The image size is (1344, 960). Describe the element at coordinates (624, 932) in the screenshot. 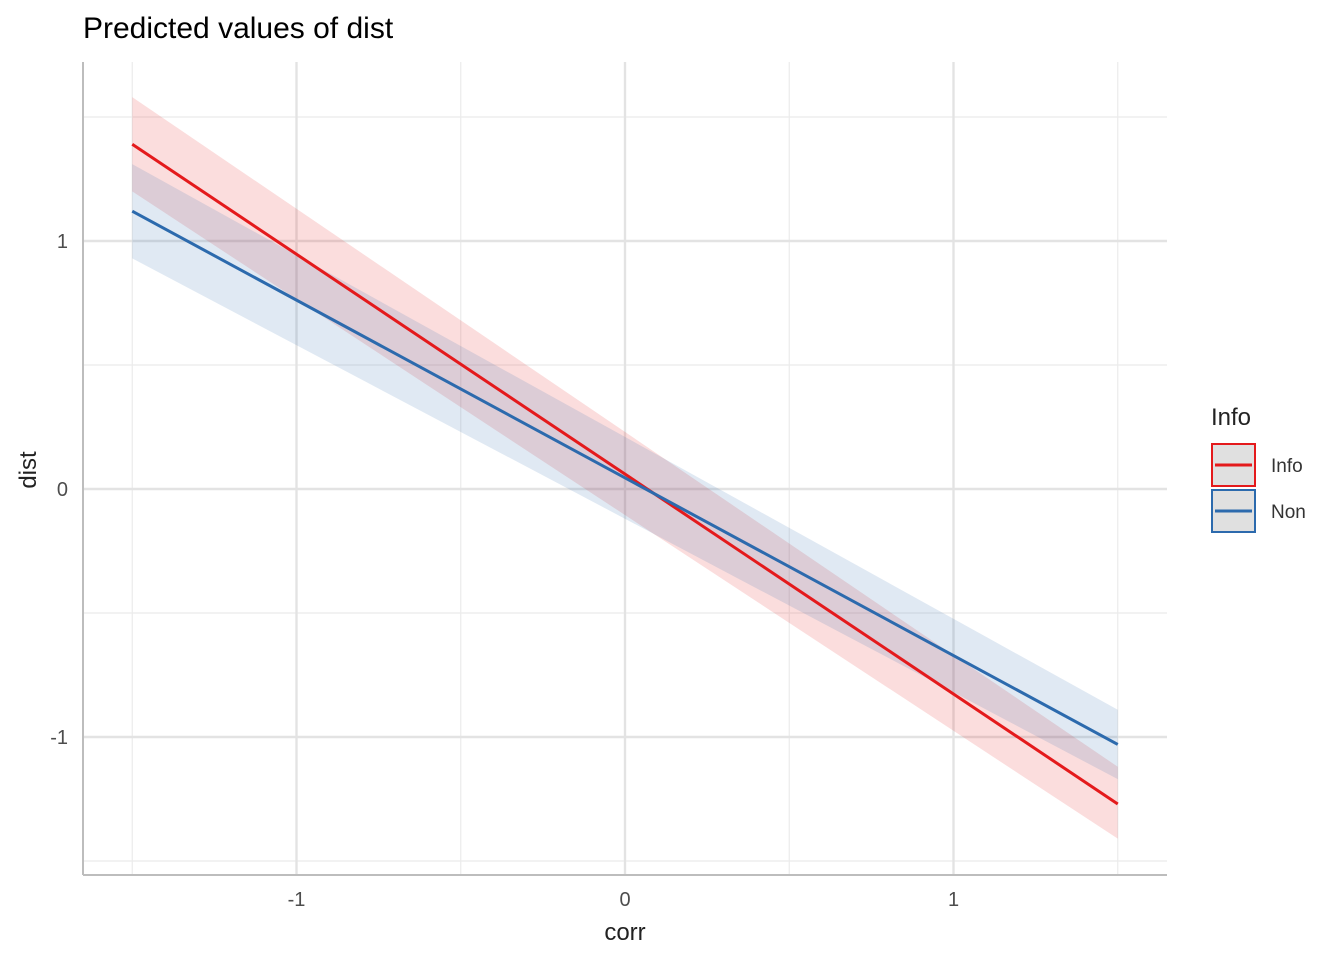

I see `x-axis-title: corr` at that location.